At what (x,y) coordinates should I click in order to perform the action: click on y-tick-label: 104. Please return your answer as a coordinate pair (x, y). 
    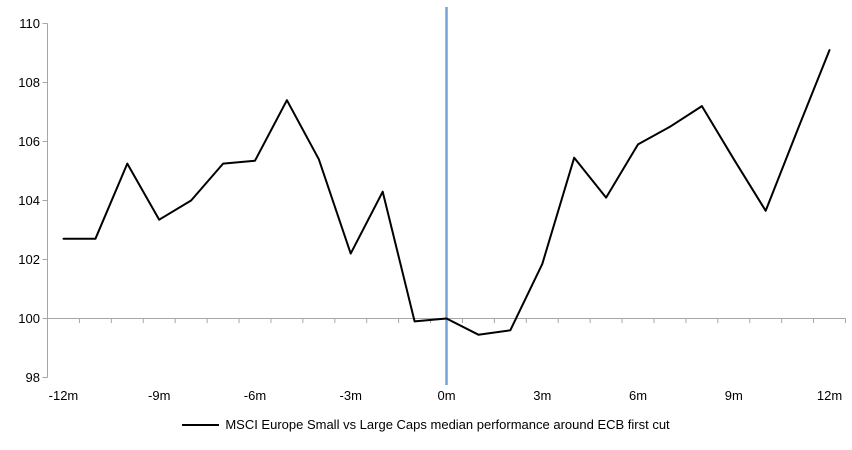
    Looking at the image, I should click on (29, 200).